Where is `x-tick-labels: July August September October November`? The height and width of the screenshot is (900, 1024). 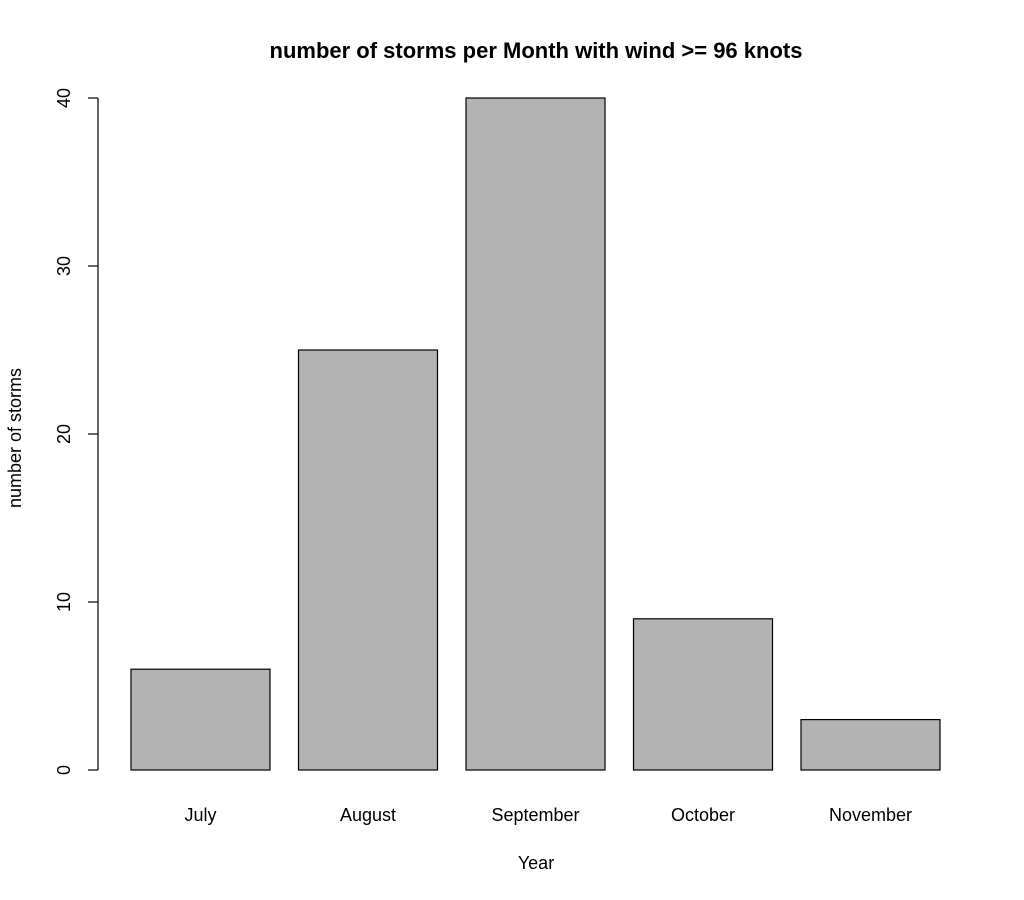
x-tick-labels: July August September October November is located at coordinates (548, 815).